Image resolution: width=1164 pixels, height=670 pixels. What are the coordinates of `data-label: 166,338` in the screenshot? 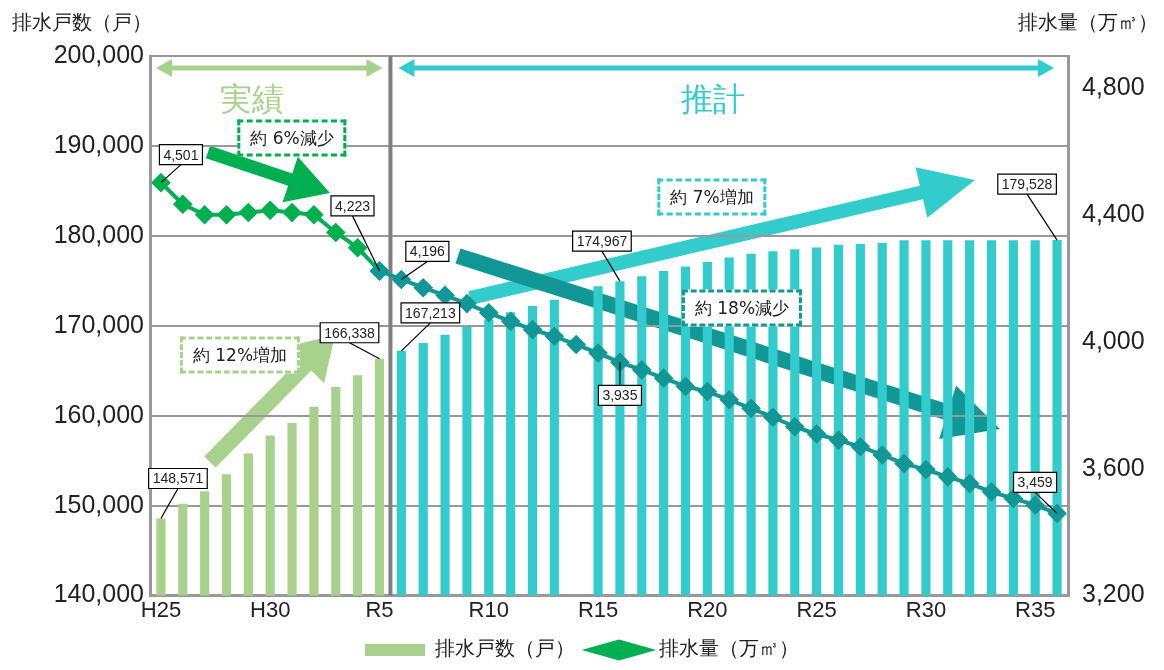 It's located at (350, 332).